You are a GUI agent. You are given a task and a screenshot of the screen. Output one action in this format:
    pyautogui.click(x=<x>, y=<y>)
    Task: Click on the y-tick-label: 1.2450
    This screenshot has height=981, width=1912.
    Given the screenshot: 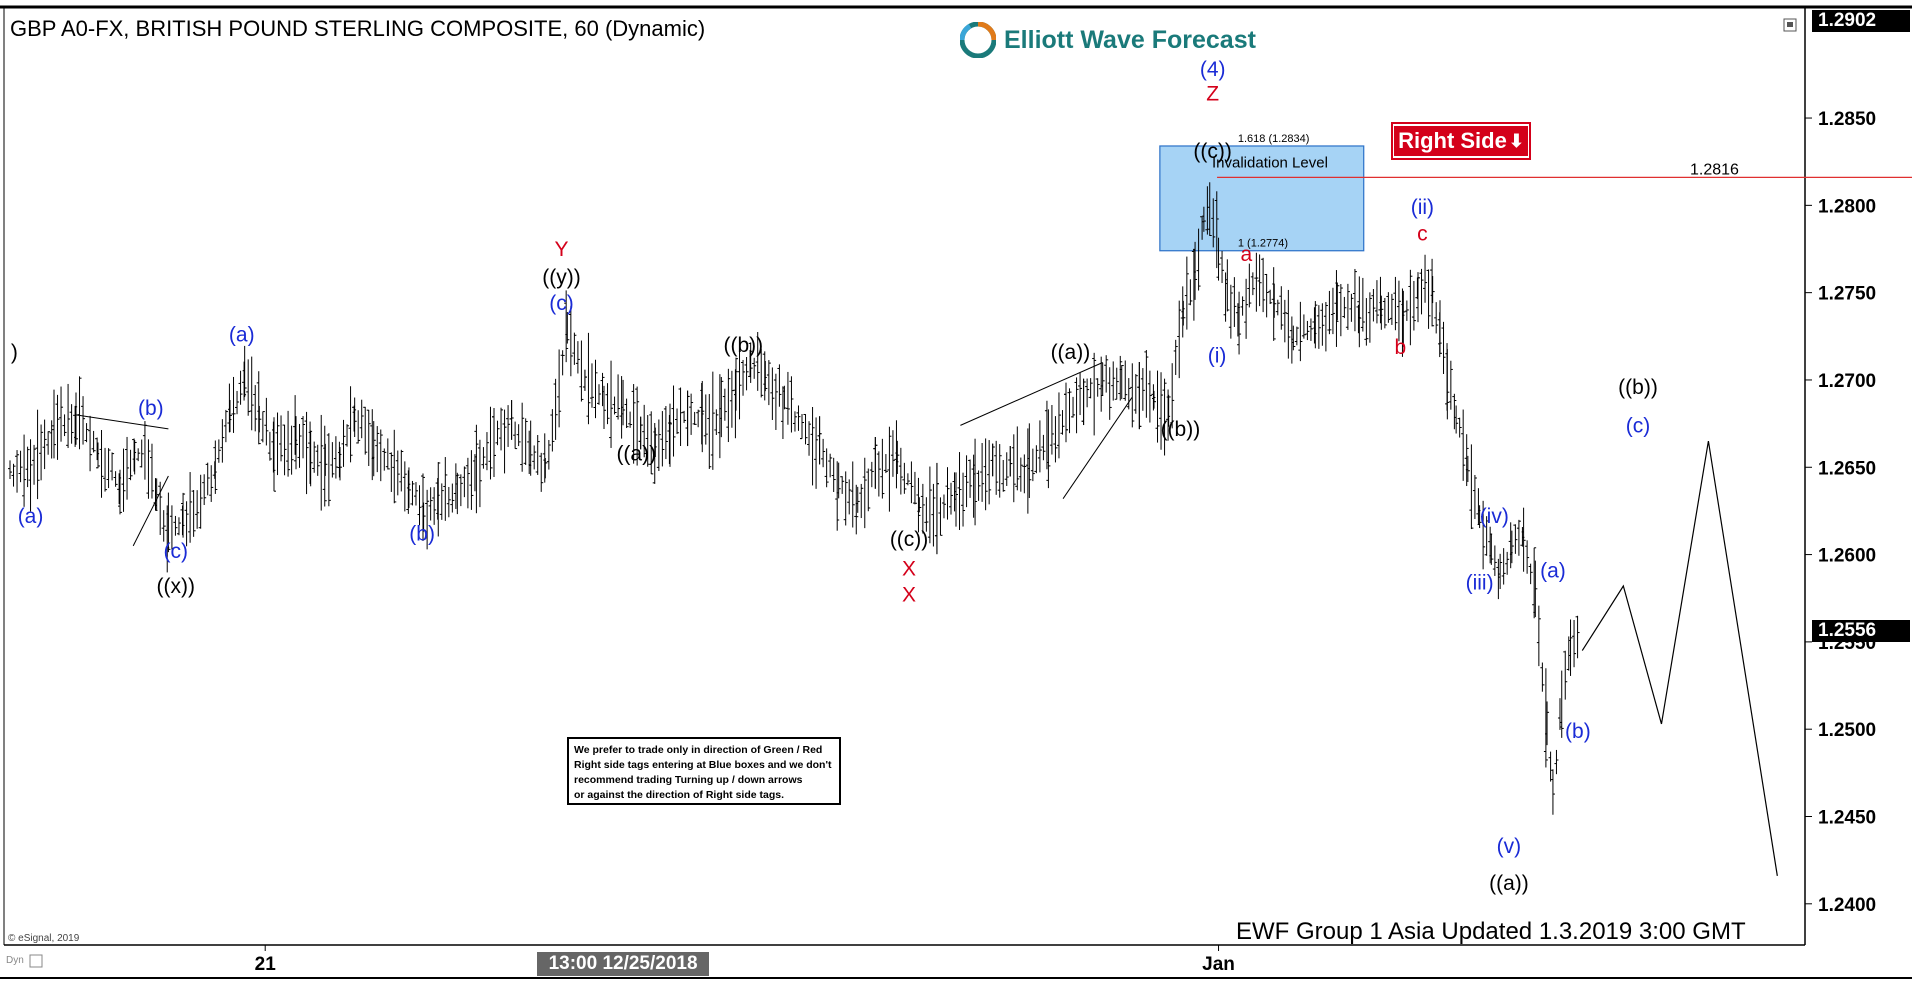 What is the action you would take?
    pyautogui.click(x=1847, y=818)
    